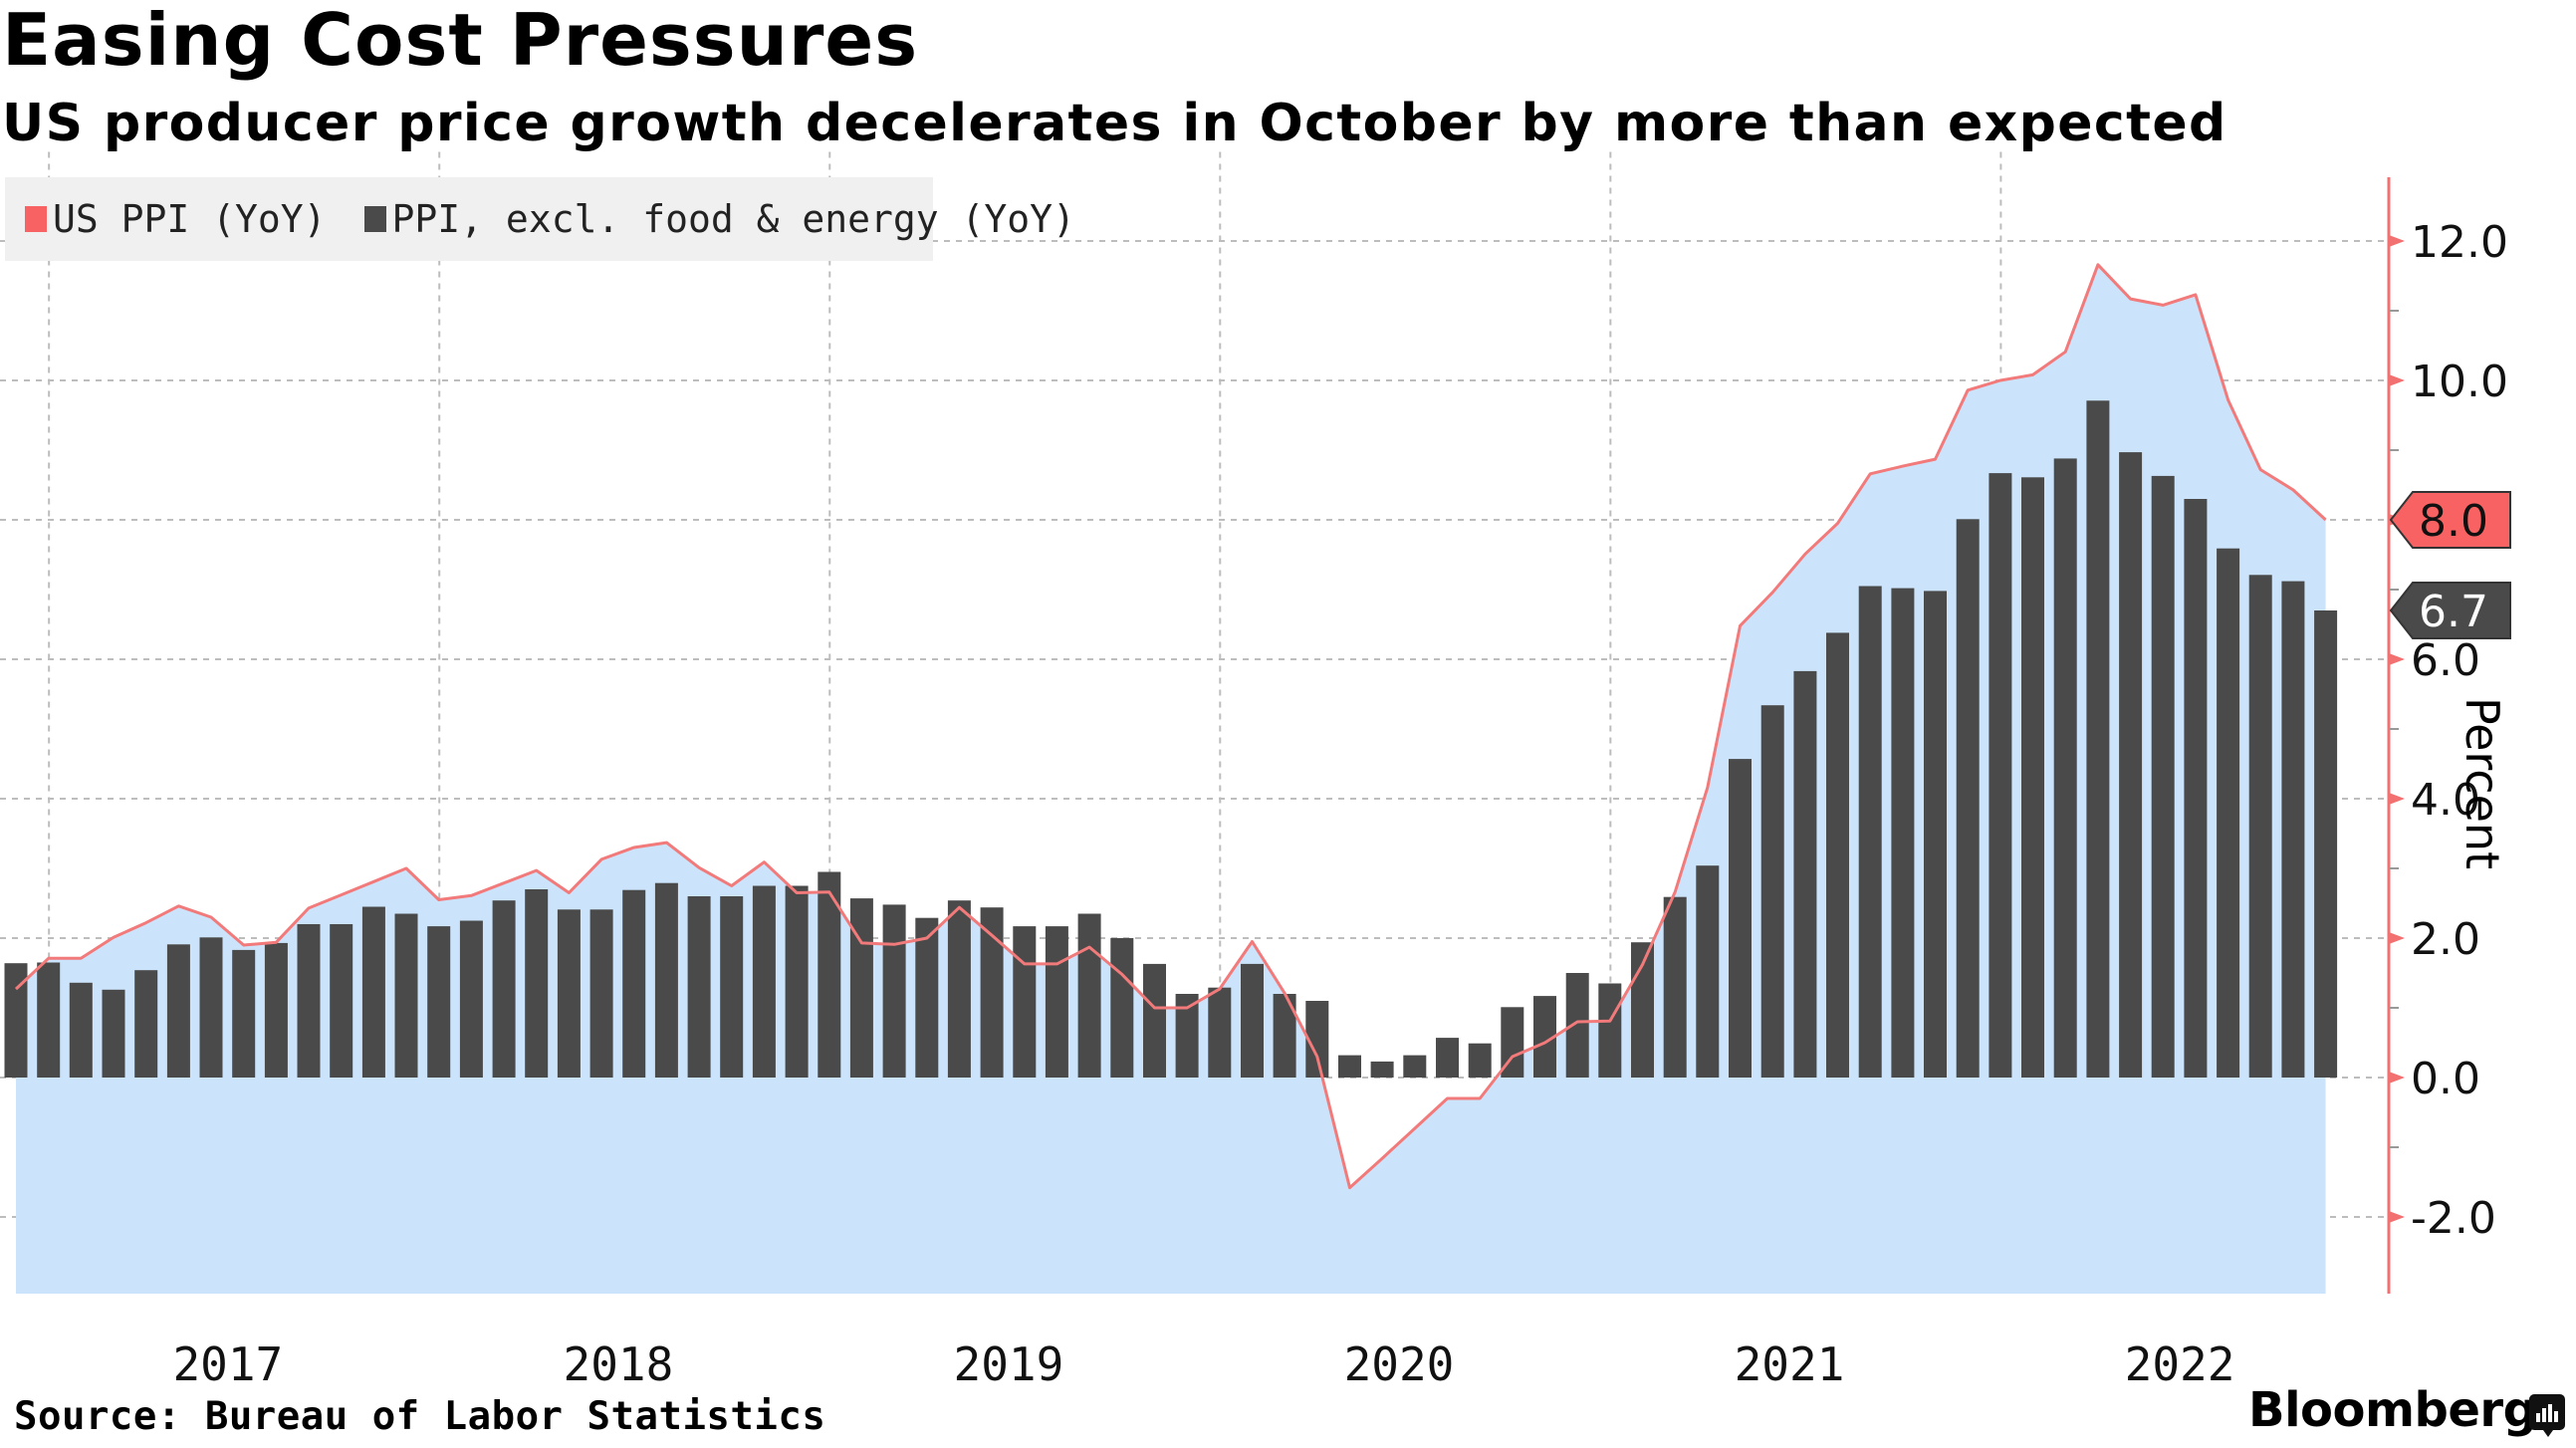 This screenshot has height=1448, width=2576. Describe the element at coordinates (2459, 242) in the screenshot. I see `y-tick-label: 12.0` at that location.